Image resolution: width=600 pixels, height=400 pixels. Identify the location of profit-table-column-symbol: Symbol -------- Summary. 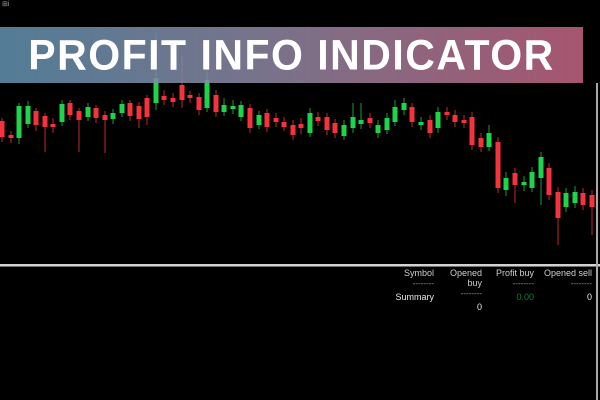
(396, 290).